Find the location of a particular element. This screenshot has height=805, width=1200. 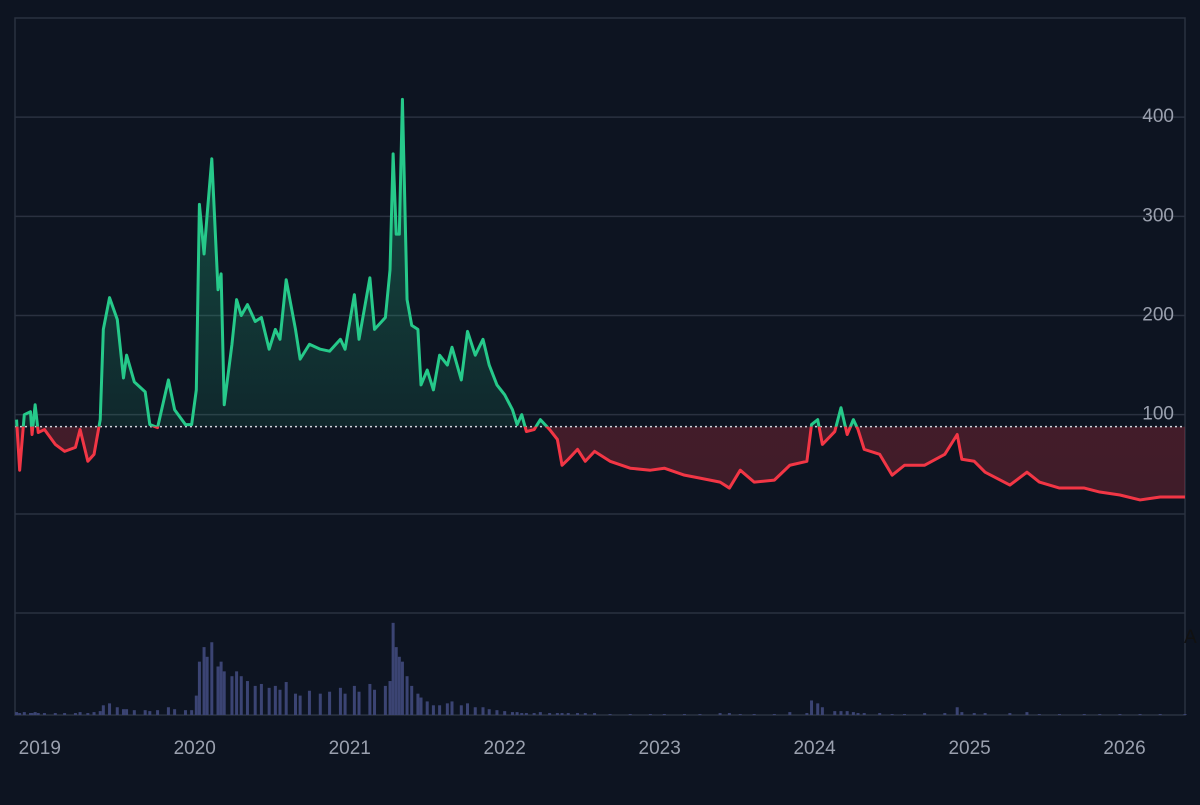

y-tick-label: 400 is located at coordinates (1158, 116).